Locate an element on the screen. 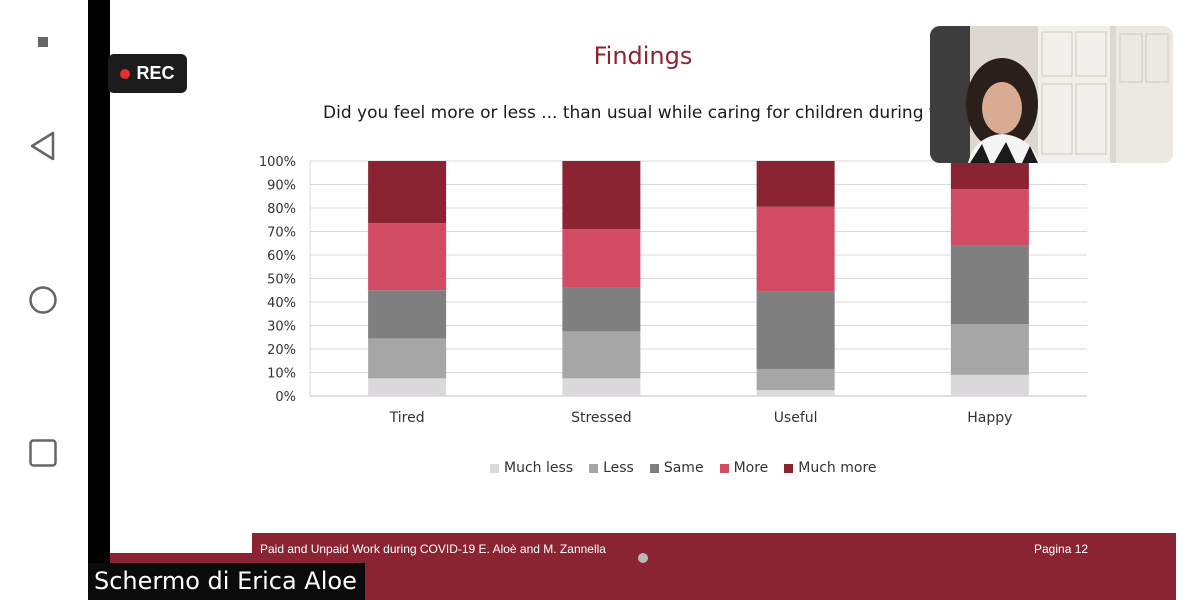  bar-segment-less-stressed is located at coordinates (601, 355).